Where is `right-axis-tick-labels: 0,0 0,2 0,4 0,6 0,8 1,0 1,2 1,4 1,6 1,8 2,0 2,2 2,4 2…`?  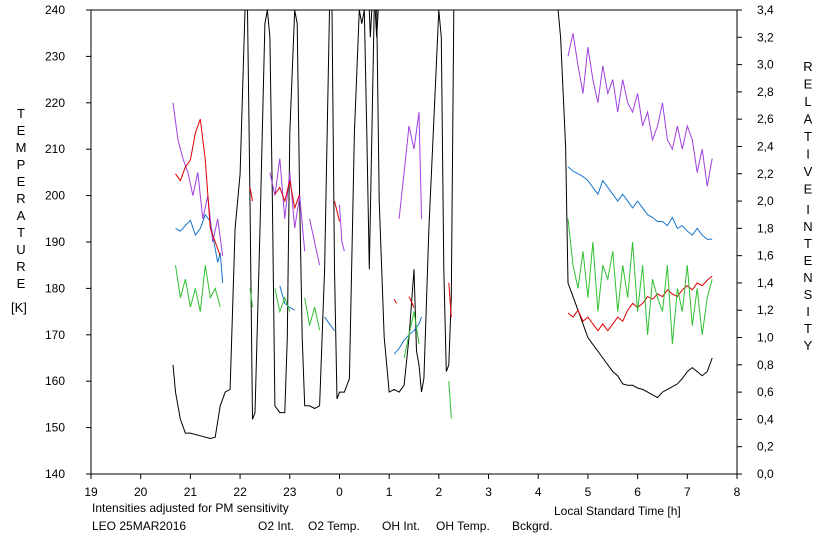
right-axis-tick-labels: 0,0 0,2 0,4 0,6 0,8 1,0 1,2 1,4 1,6 1,8 2,0 2,2 2,4 2… is located at coordinates (765, 242).